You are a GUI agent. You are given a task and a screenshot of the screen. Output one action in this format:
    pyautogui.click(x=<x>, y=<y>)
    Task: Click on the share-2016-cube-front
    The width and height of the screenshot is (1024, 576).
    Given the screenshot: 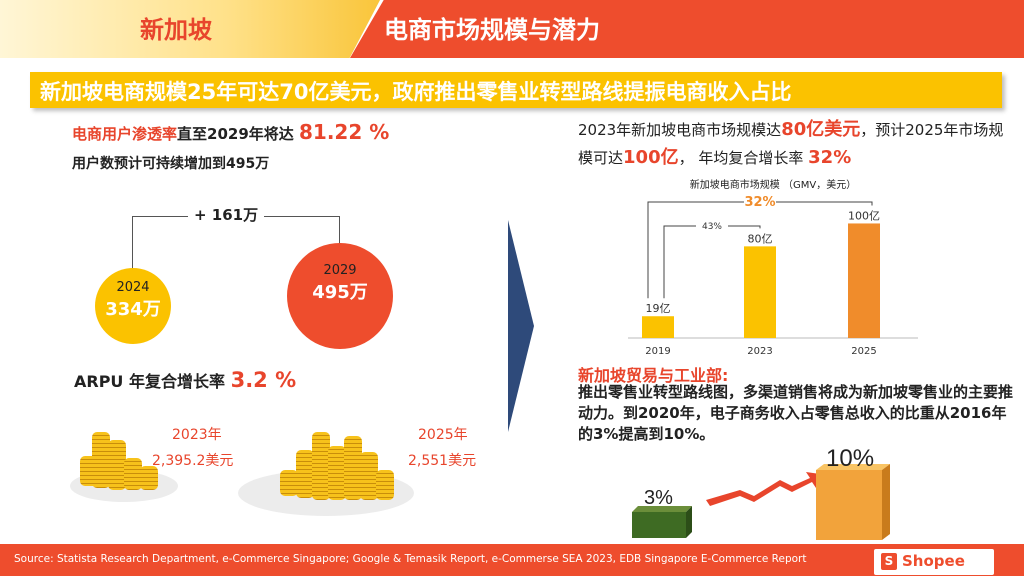 What is the action you would take?
    pyautogui.click(x=659, y=525)
    